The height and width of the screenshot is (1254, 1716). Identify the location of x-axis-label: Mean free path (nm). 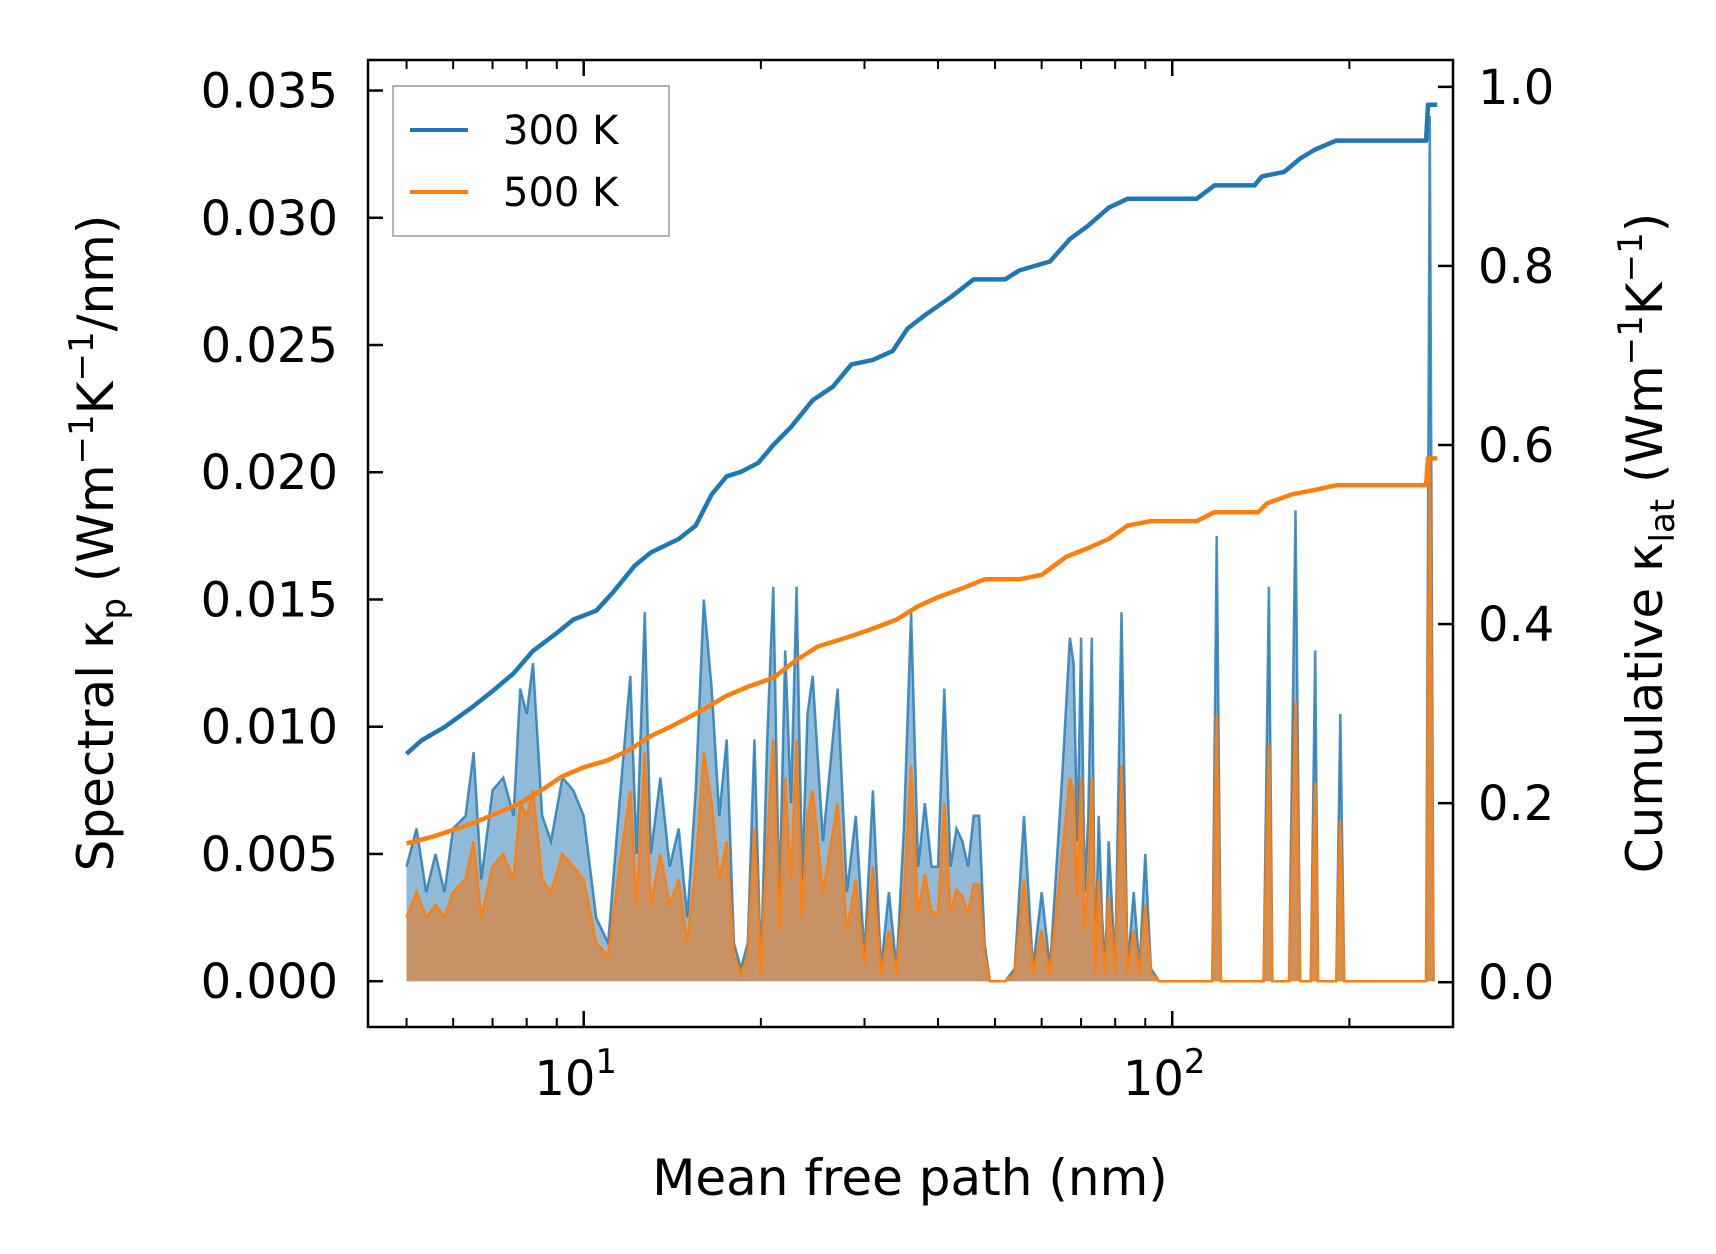
(910, 1178).